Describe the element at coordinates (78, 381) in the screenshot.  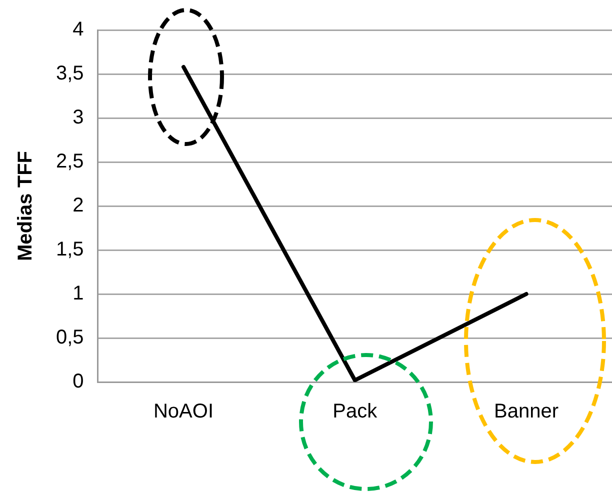
I see `y-tick-label: 0` at that location.